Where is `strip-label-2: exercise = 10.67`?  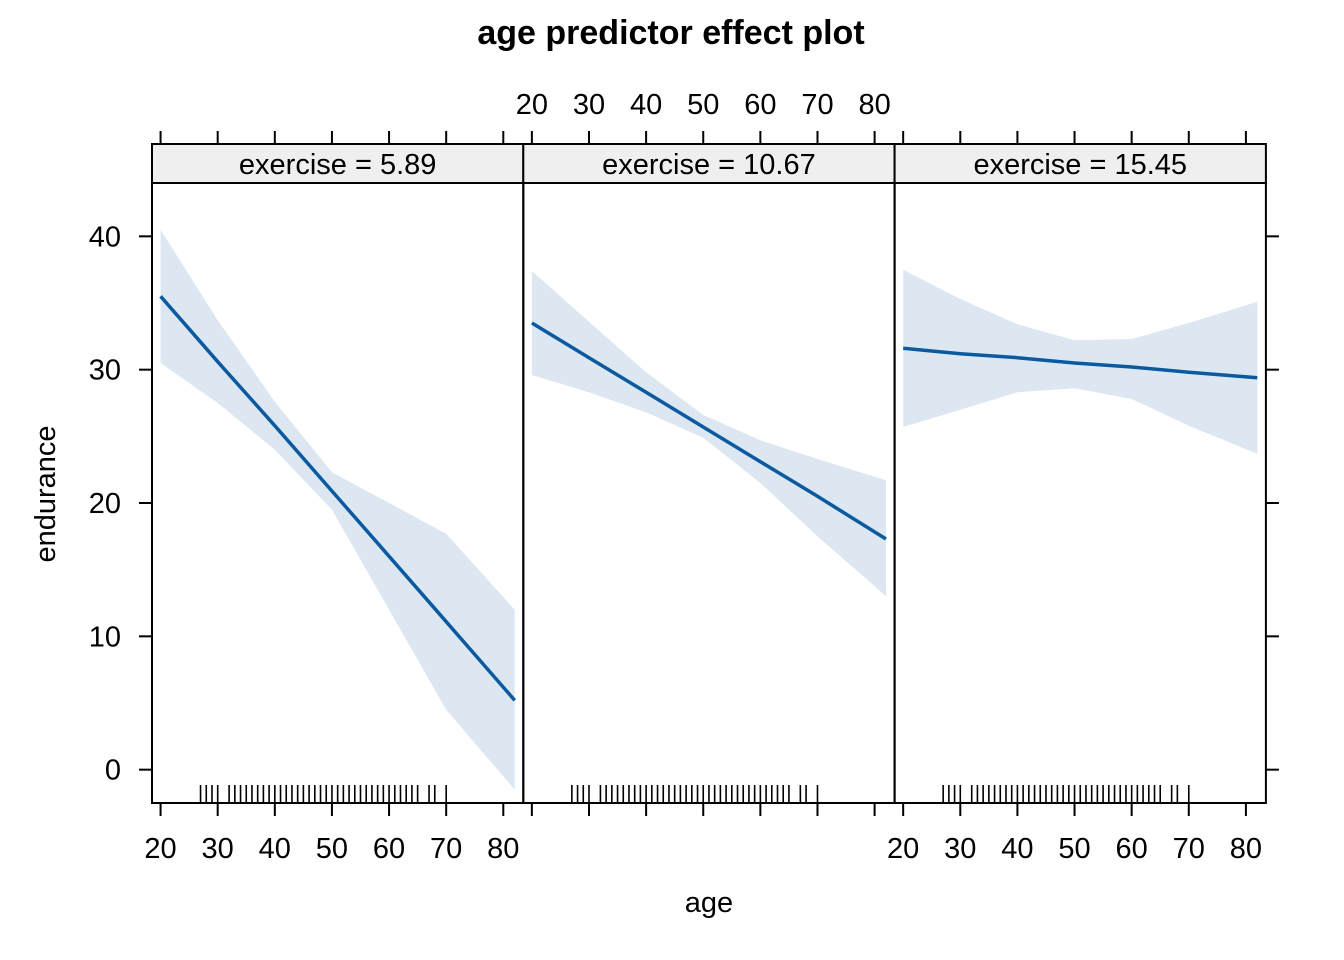
strip-label-2: exercise = 10.67 is located at coordinates (709, 165).